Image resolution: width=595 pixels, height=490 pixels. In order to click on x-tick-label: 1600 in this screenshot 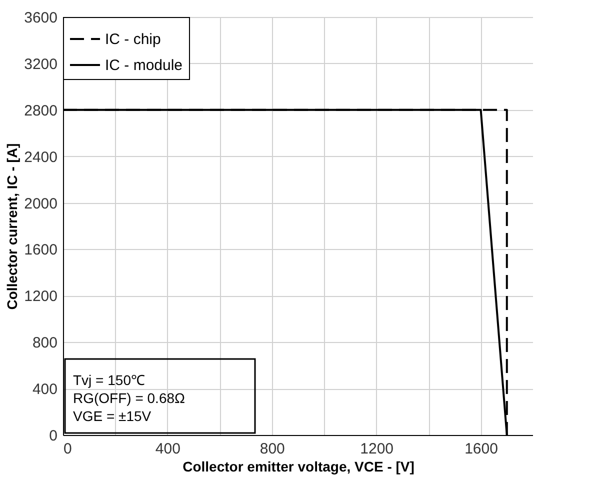, I will do `click(481, 449)`.